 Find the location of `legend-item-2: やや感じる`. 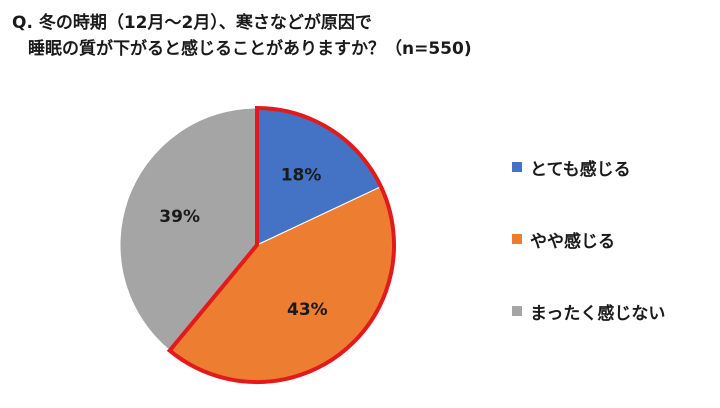

legend-item-2: やや感じる is located at coordinates (588, 239).